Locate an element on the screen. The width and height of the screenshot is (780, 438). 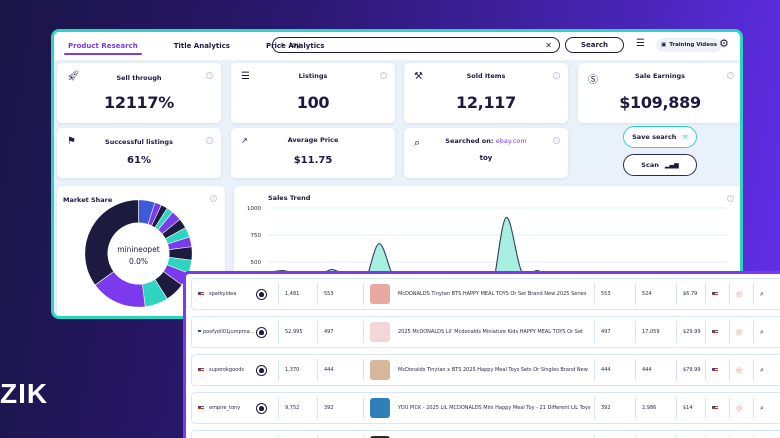
sell-through-card: 🚀︎ ? Sell through 12117% is located at coordinates (139, 93).